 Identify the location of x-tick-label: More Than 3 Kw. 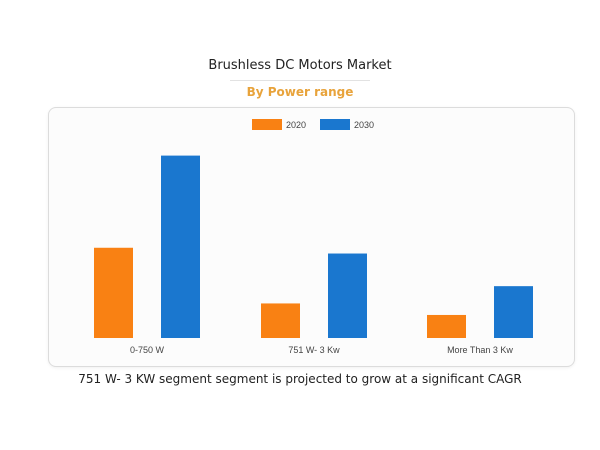
(480, 350).